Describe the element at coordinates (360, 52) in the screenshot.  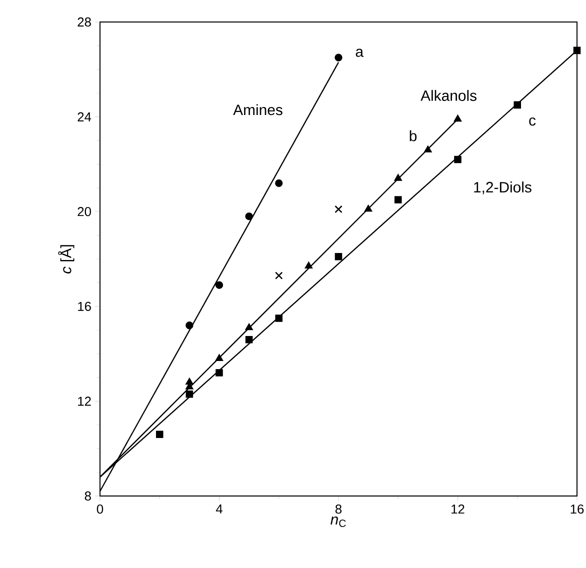
I see `annotation: a` at that location.